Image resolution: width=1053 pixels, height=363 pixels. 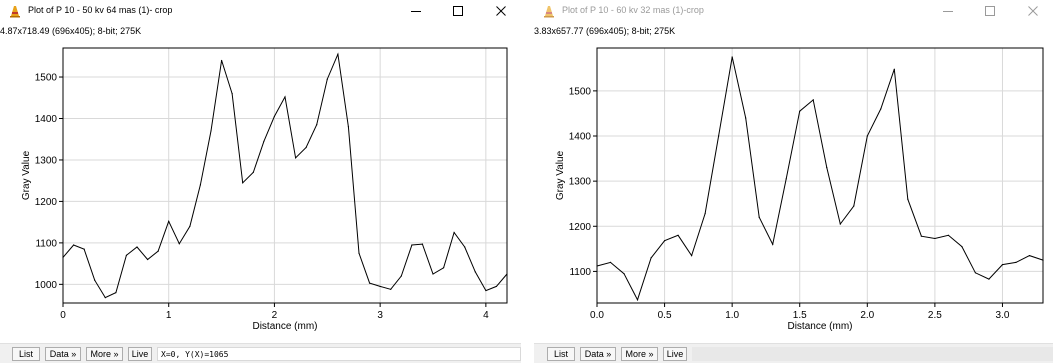 What do you see at coordinates (597, 315) in the screenshot?
I see `x-tick-label: 0.0` at bounding box center [597, 315].